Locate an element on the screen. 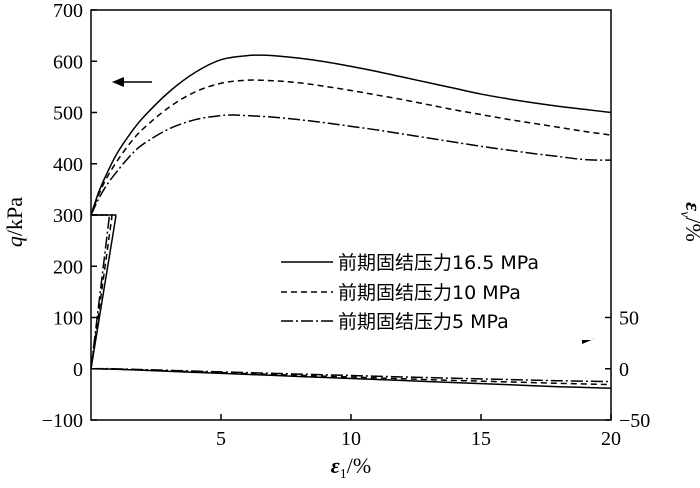 This screenshot has width=700, height=488. y-right-tick-label: 50 is located at coordinates (629, 319).